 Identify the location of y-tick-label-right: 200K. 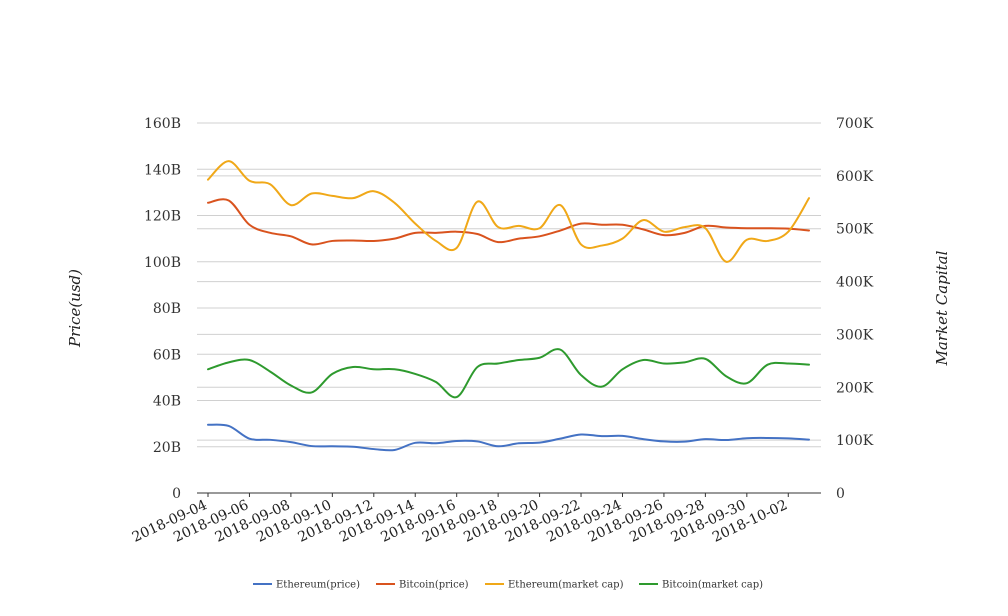
(855, 388).